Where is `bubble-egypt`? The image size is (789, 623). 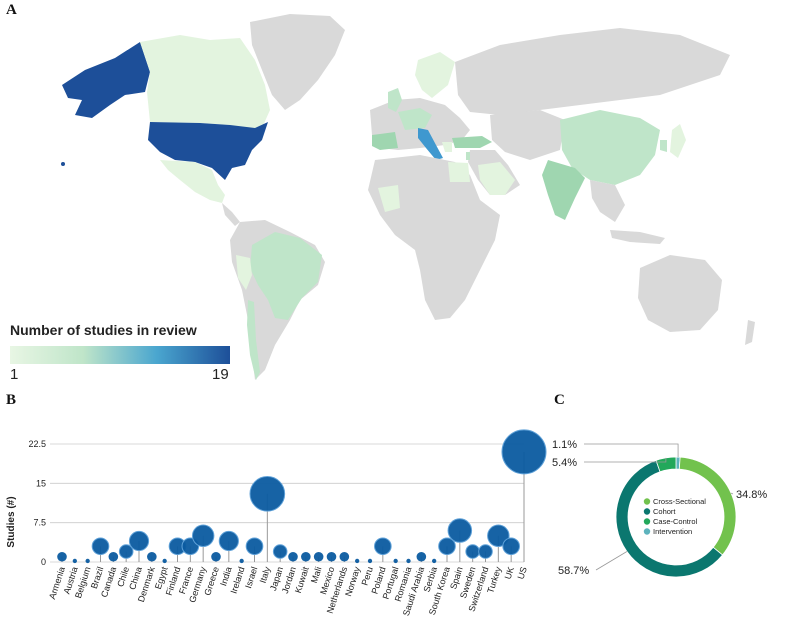 bubble-egypt is located at coordinates (164, 561).